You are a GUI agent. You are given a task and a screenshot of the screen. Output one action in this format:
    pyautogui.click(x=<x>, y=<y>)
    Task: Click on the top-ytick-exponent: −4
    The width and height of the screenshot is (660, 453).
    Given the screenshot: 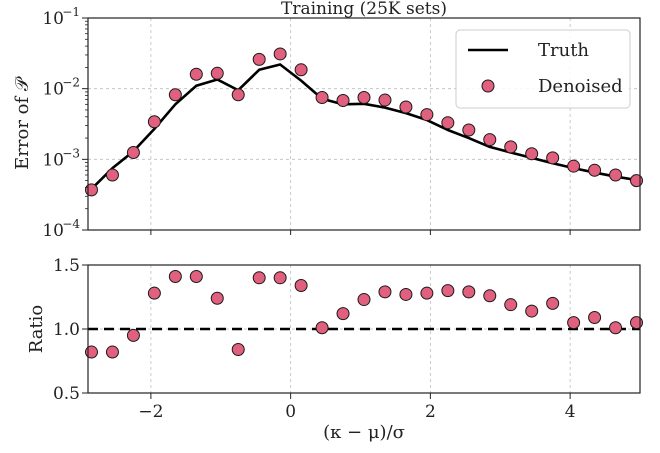 What is the action you would take?
    pyautogui.click(x=71, y=224)
    